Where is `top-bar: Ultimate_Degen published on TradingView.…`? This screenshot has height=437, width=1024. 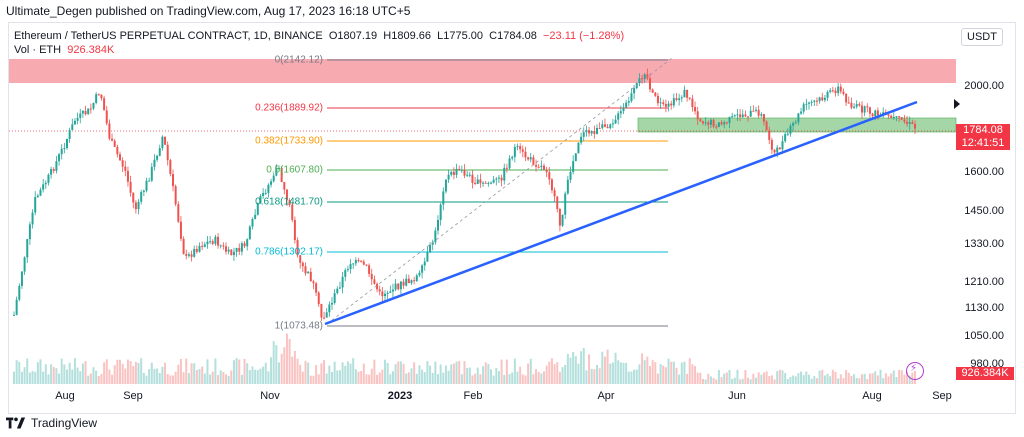 top-bar: Ultimate_Degen published on TradingView.… is located at coordinates (512, 11).